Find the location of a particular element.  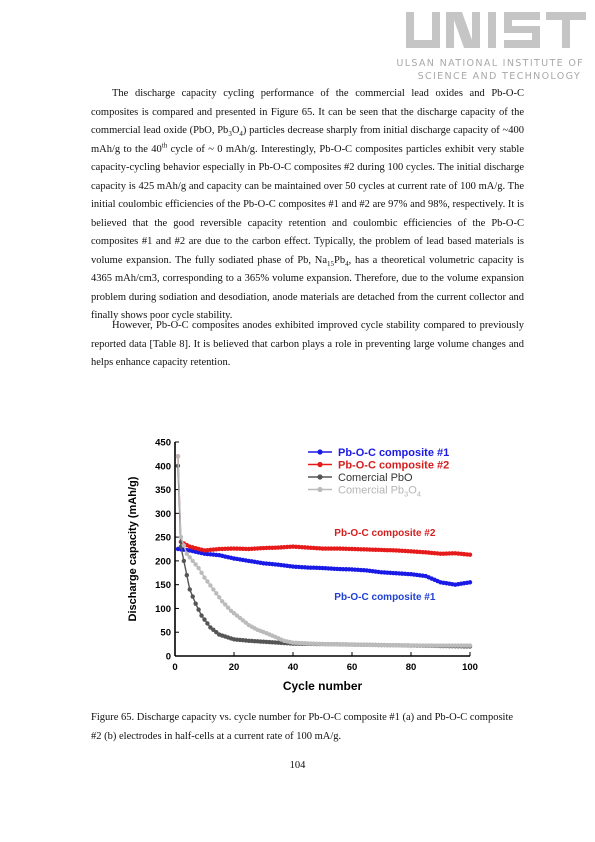

y-tick-label: 0 is located at coordinates (168, 657).